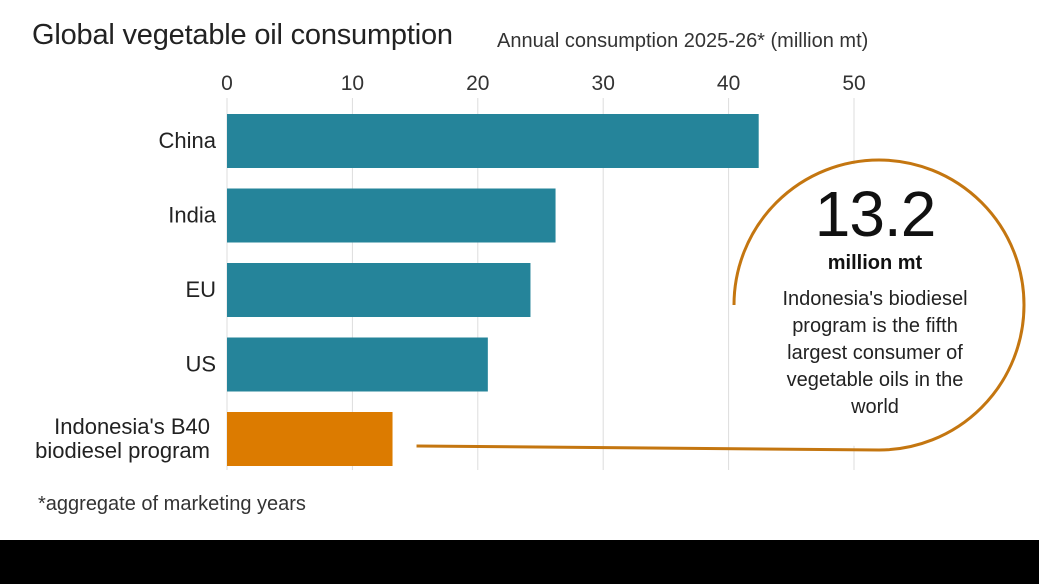 This screenshot has width=1039, height=584. What do you see at coordinates (519, 562) in the screenshot?
I see `bottom-black-band` at bounding box center [519, 562].